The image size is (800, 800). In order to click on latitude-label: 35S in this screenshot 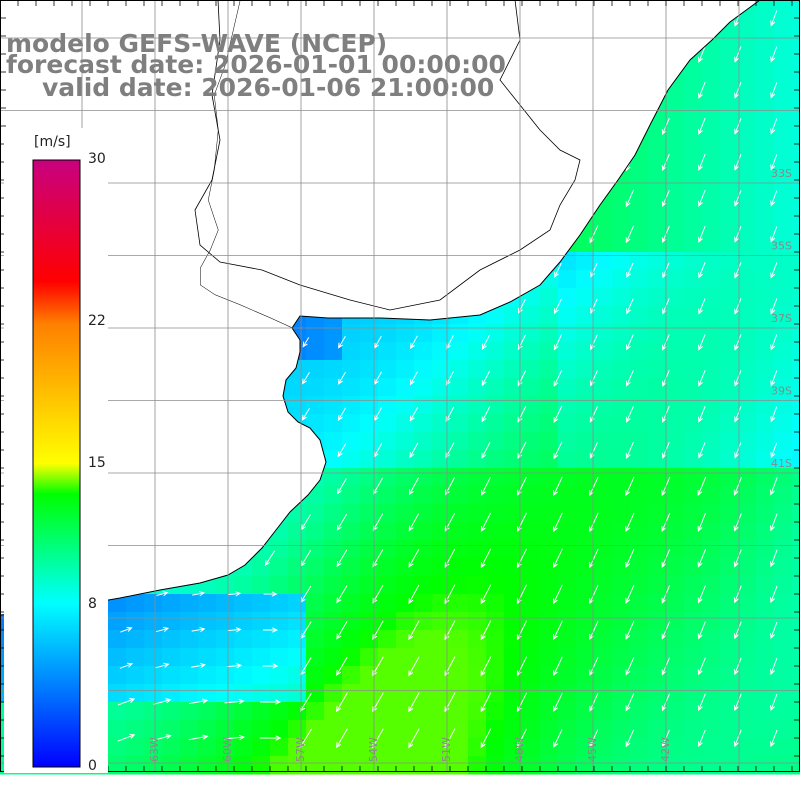, I will do `click(781, 246)`.